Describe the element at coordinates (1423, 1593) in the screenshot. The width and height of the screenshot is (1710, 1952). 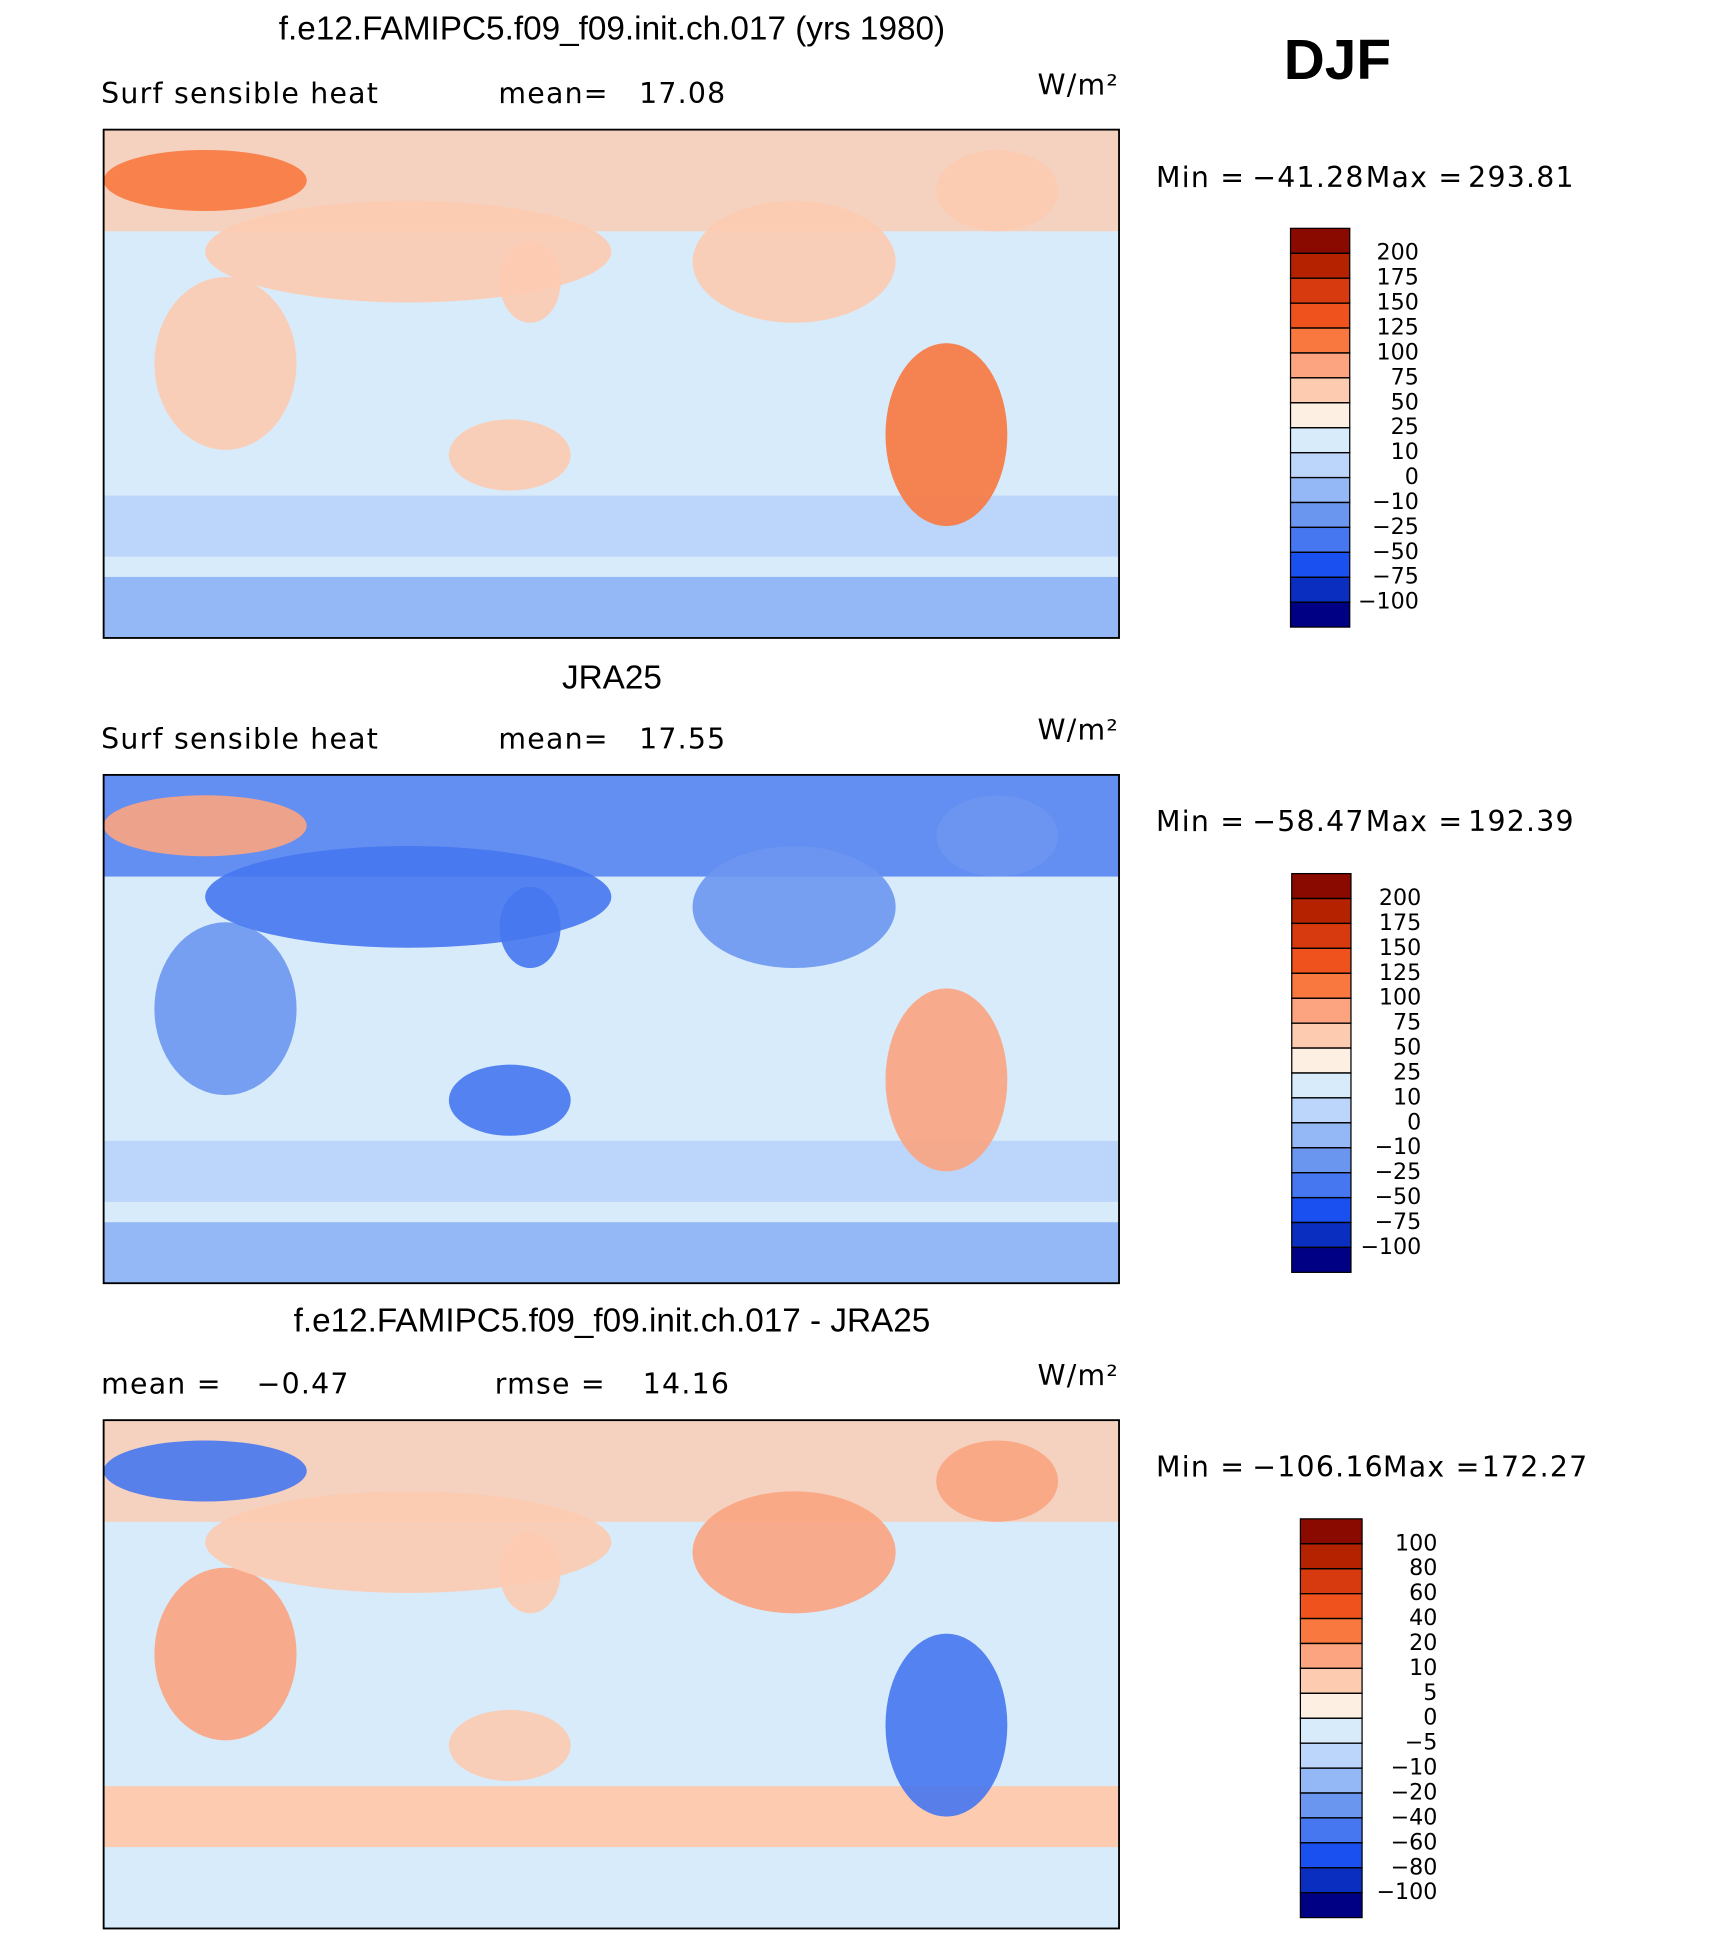
I see `colorbar-label: 60` at that location.